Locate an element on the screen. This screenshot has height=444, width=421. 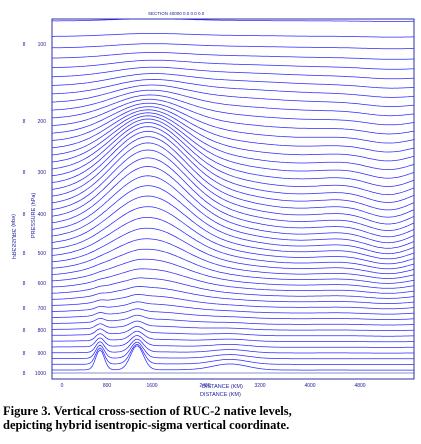
x-tick-label: 2400 is located at coordinates (204, 386).